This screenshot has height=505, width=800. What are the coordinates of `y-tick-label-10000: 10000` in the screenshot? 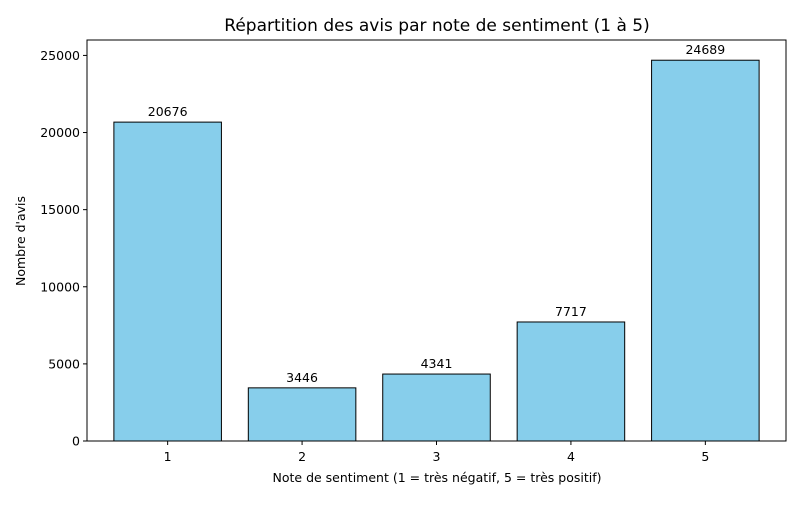 It's located at (60, 286).